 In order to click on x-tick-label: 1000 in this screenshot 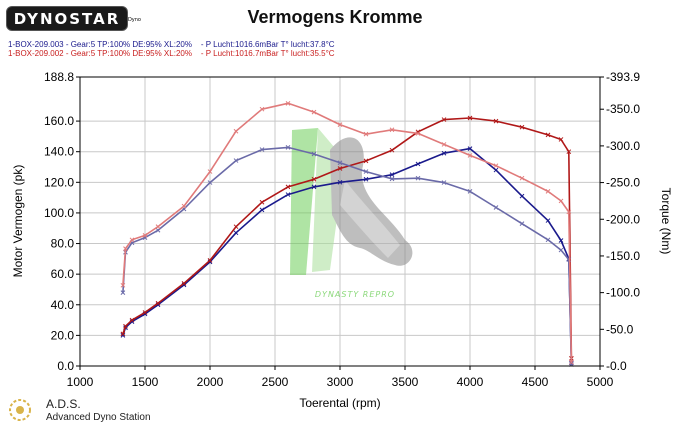, I will do `click(80, 382)`.